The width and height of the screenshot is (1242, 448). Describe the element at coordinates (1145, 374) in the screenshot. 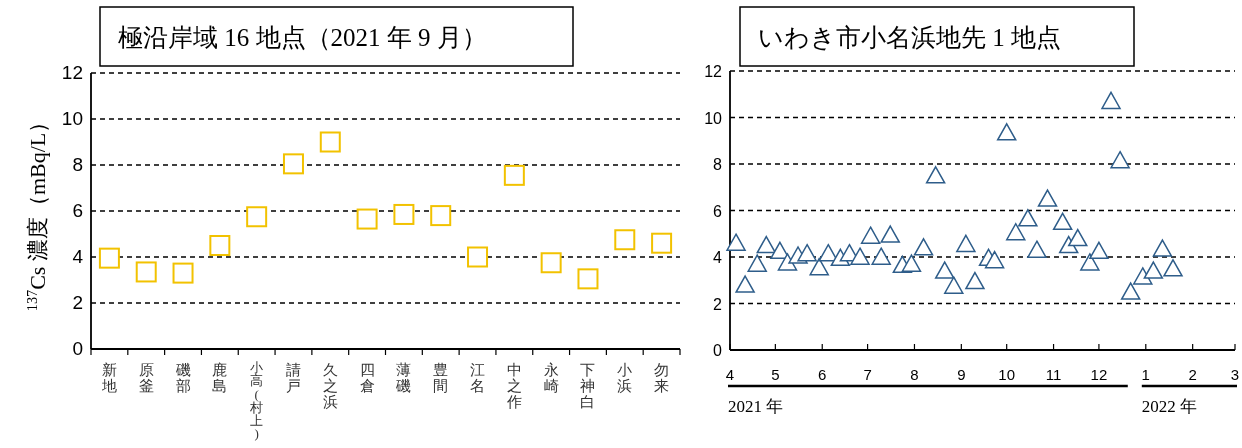

I see `x-tick-label: 1` at that location.